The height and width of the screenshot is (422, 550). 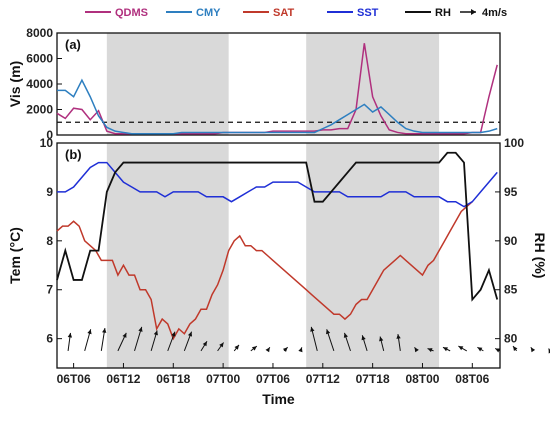 What do you see at coordinates (47, 143) in the screenshot?
I see `panel-b-ytick-label: 10` at bounding box center [47, 143].